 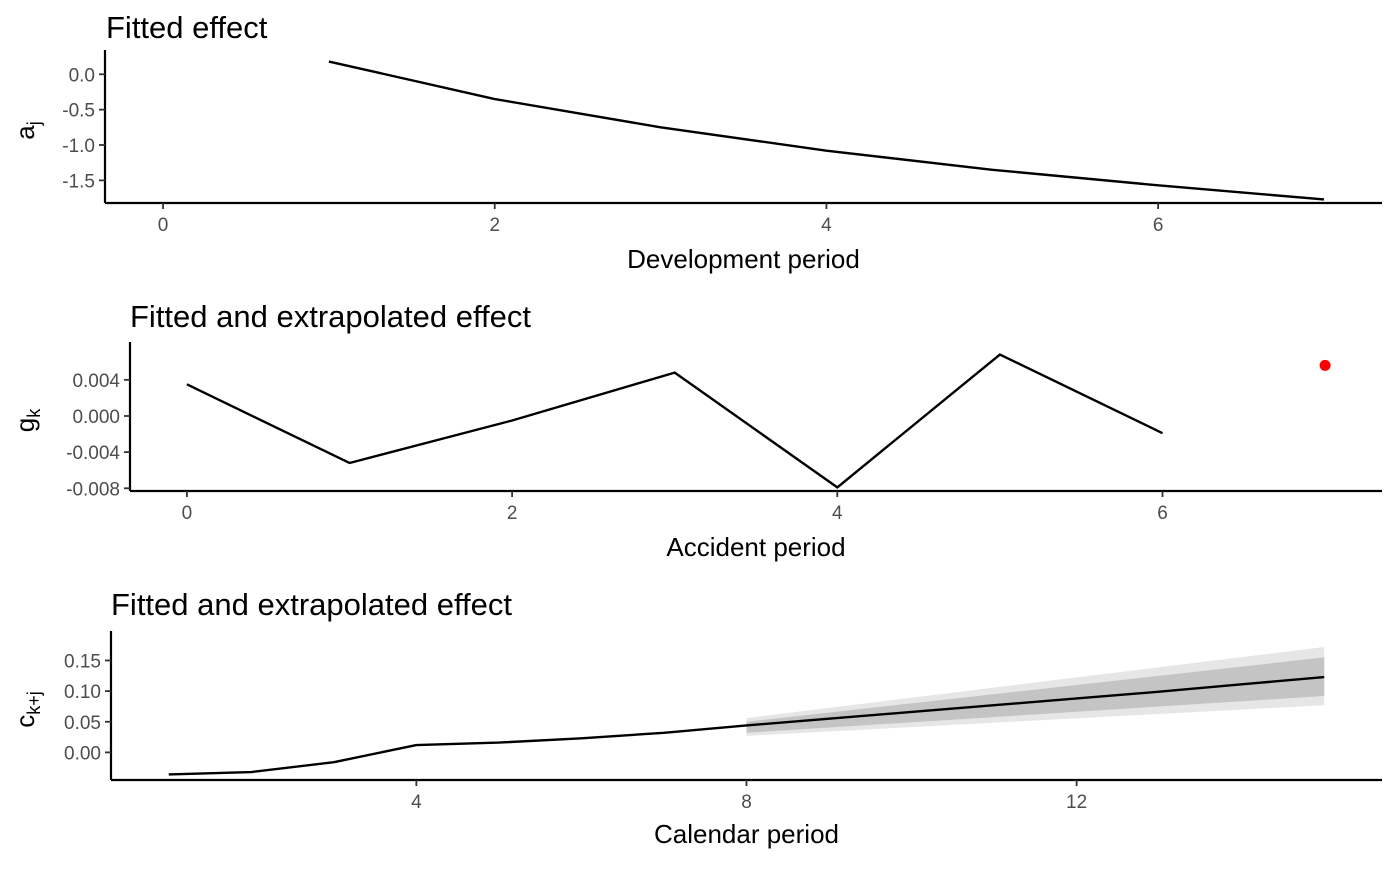 What do you see at coordinates (34, 413) in the screenshot?
I see `y-axis-label-subscript: k` at bounding box center [34, 413].